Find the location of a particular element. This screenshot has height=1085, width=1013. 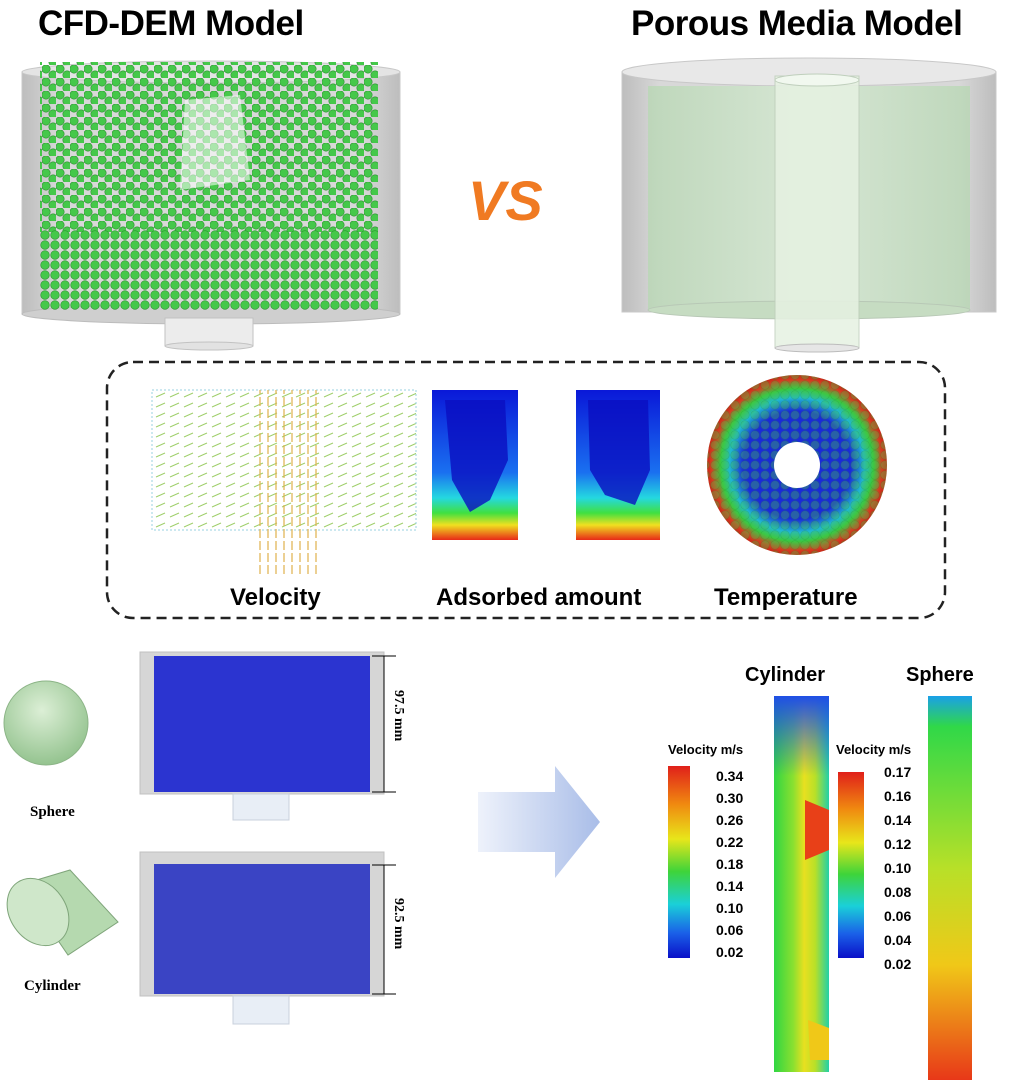

sphere-bed-height: 97.5 mm is located at coordinates (398, 716).